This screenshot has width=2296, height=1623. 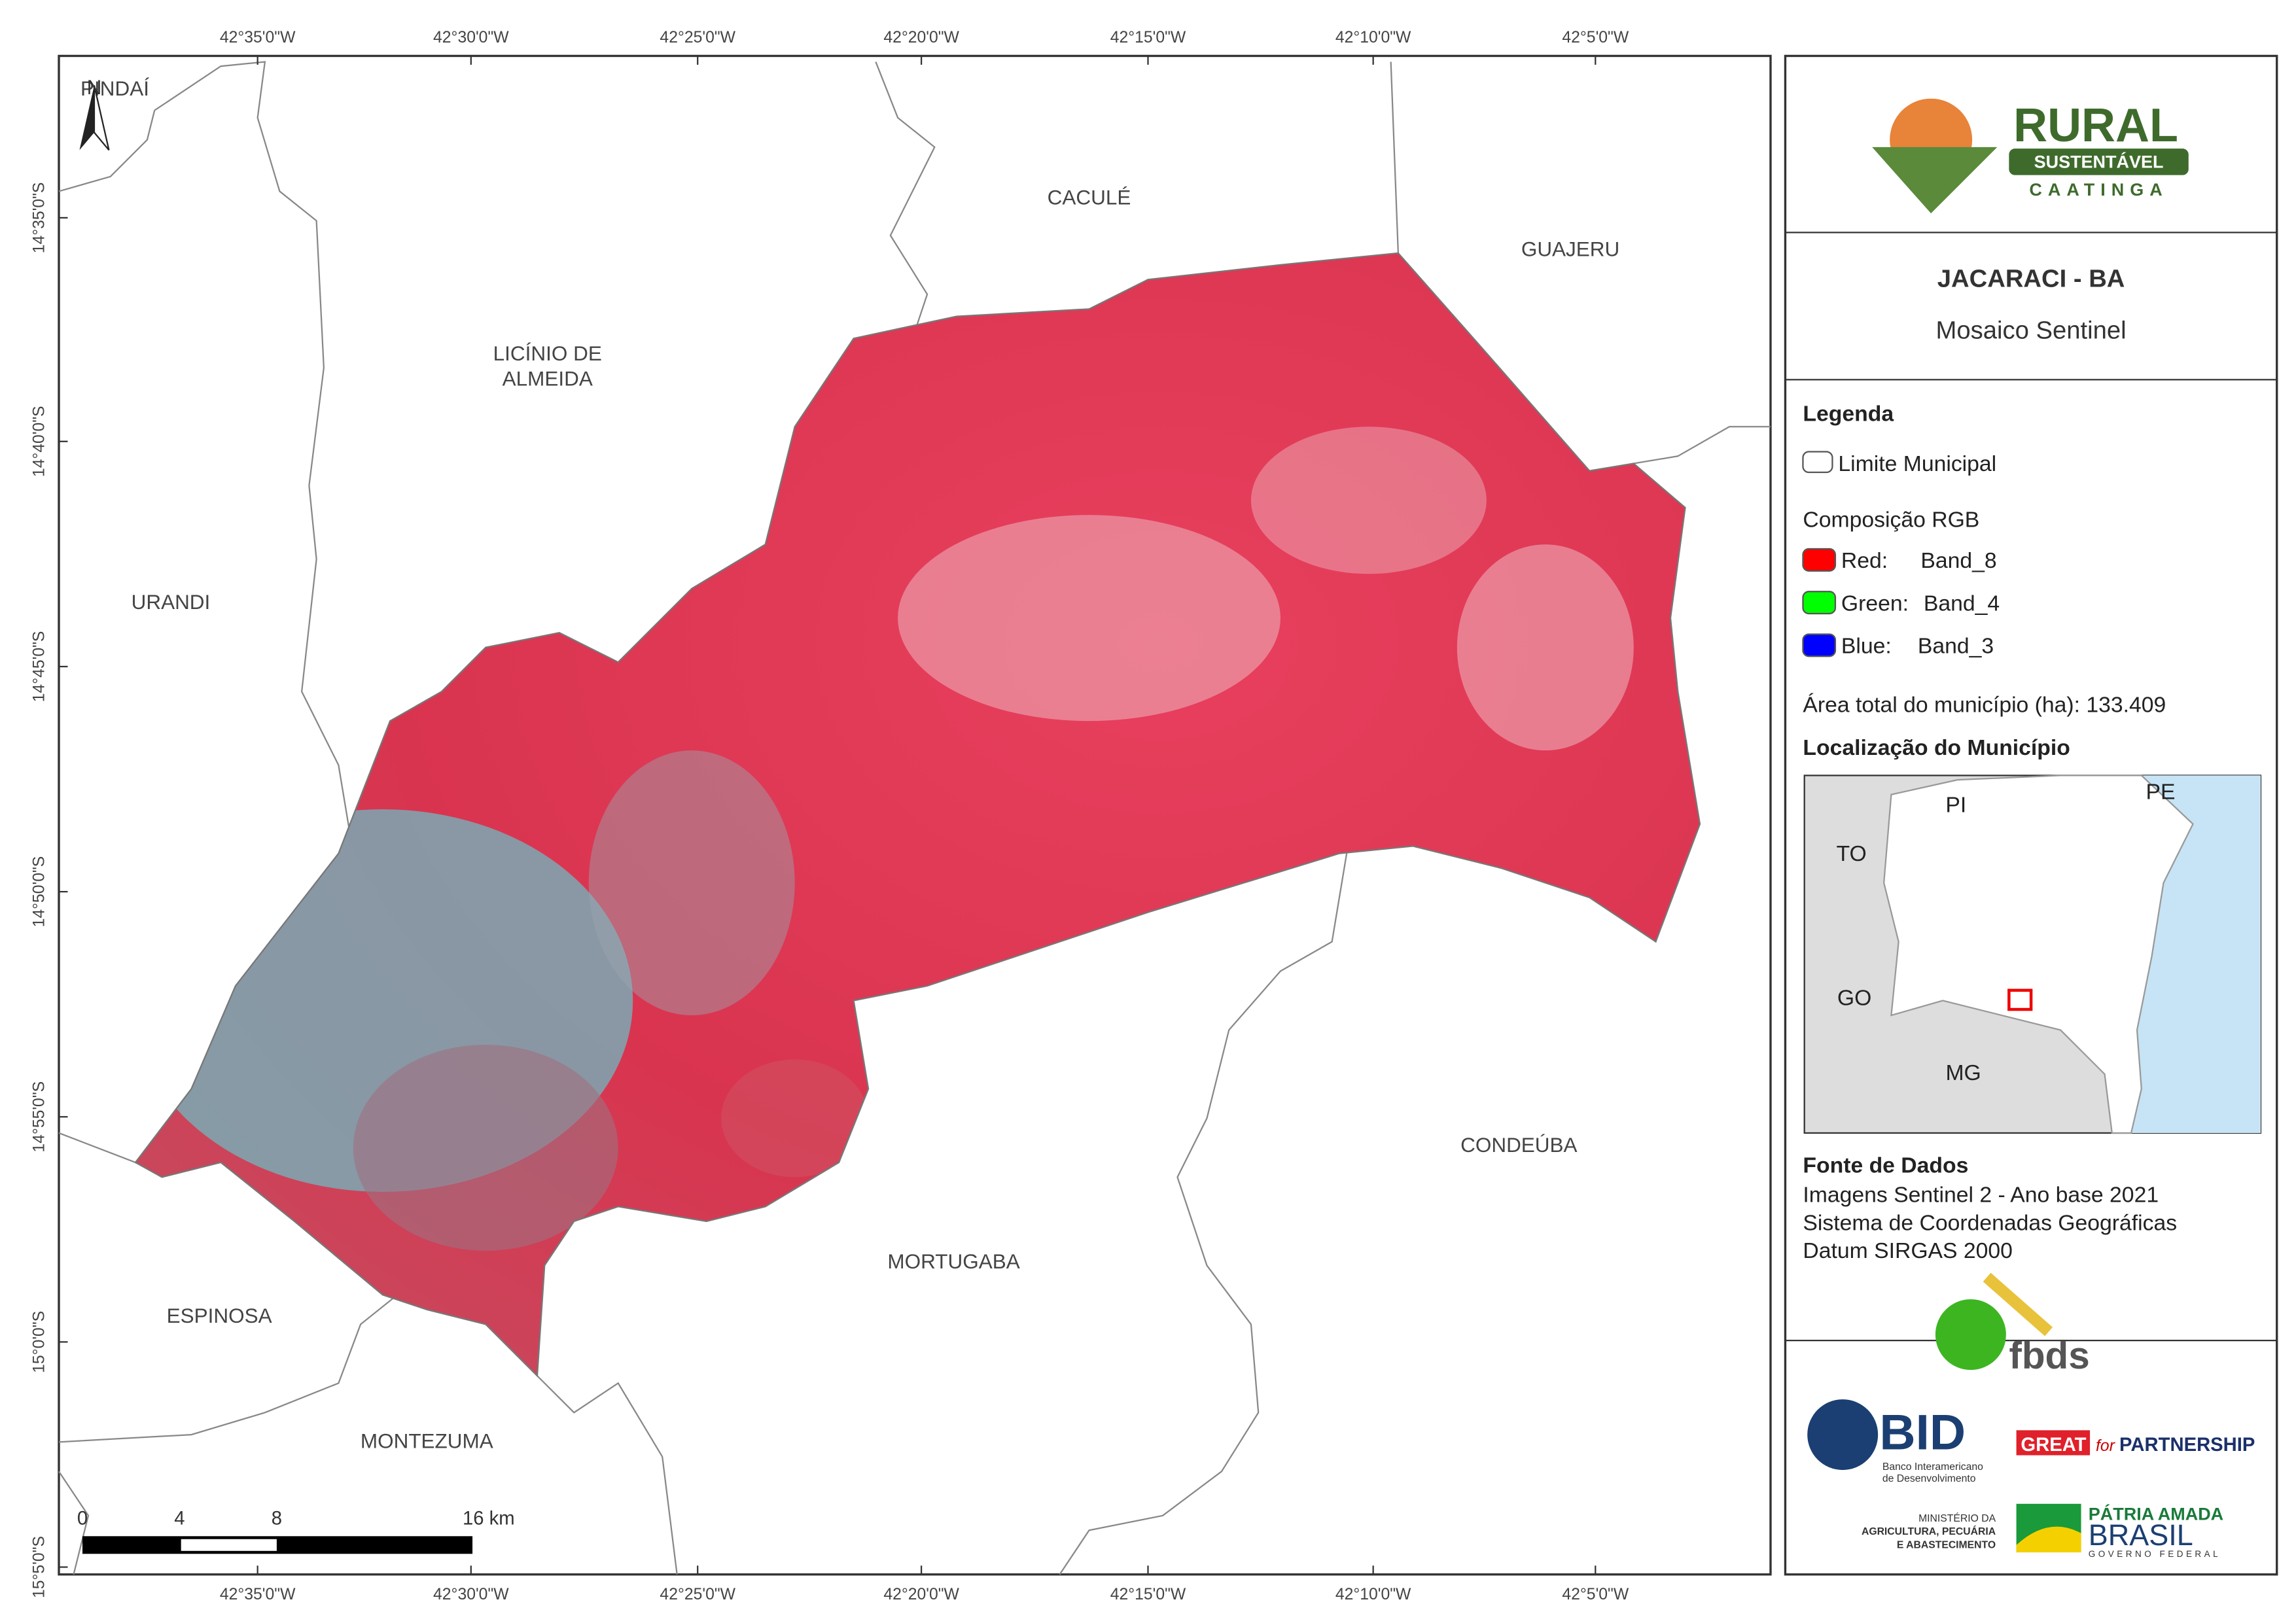 I want to click on latitude-label: 14°40'0"S, so click(x=39, y=442).